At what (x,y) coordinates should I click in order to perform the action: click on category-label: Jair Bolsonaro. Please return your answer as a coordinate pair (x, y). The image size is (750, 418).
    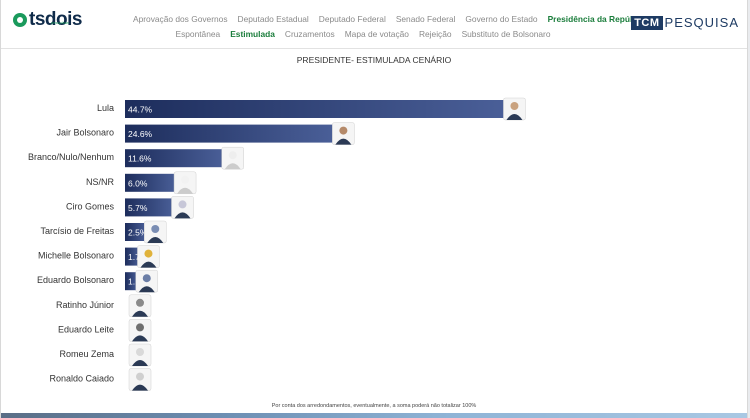
    Looking at the image, I should click on (85, 133).